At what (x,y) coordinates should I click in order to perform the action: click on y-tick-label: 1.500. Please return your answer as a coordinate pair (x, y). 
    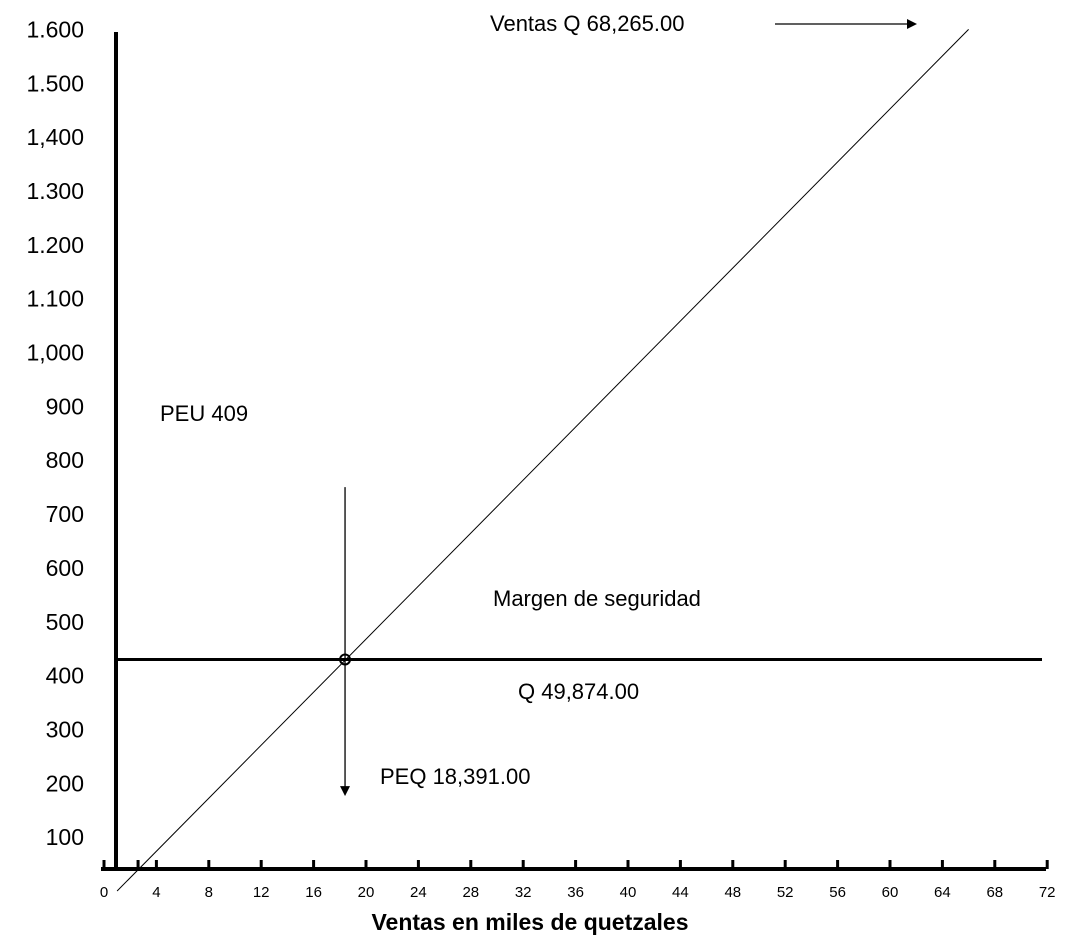
    Looking at the image, I should click on (55, 83).